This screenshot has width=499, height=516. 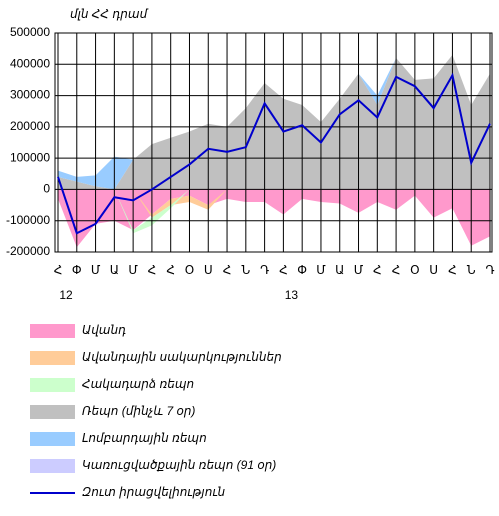 What do you see at coordinates (28, 251) in the screenshot?
I see `y-tick-label: -200000` at bounding box center [28, 251].